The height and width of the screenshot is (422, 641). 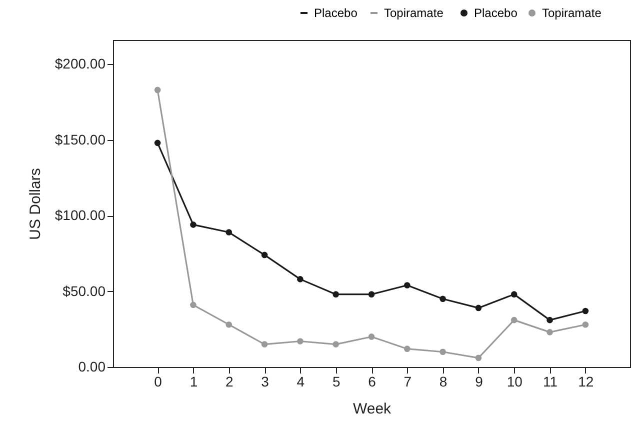 What do you see at coordinates (265, 382) in the screenshot?
I see `x-tick-label: 3` at bounding box center [265, 382].